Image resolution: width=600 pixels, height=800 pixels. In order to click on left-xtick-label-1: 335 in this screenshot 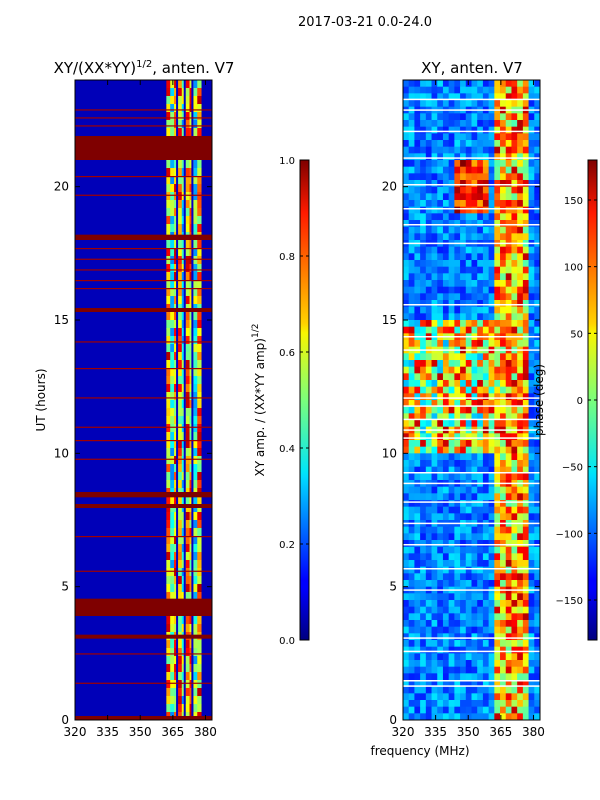, I will do `click(107, 732)`.